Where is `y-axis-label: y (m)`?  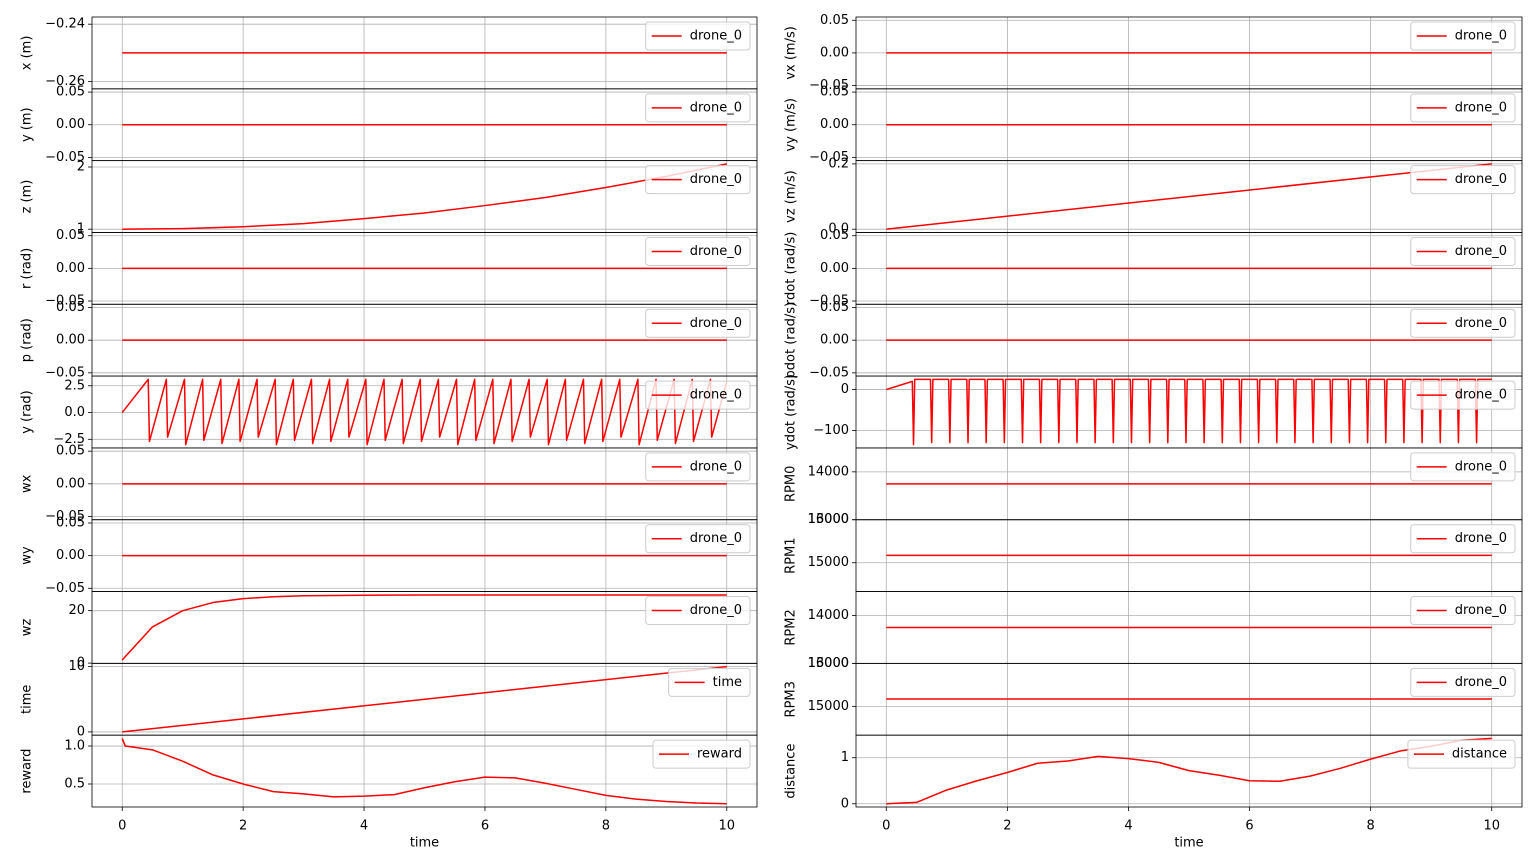 y-axis-label: y (m) is located at coordinates (27, 124).